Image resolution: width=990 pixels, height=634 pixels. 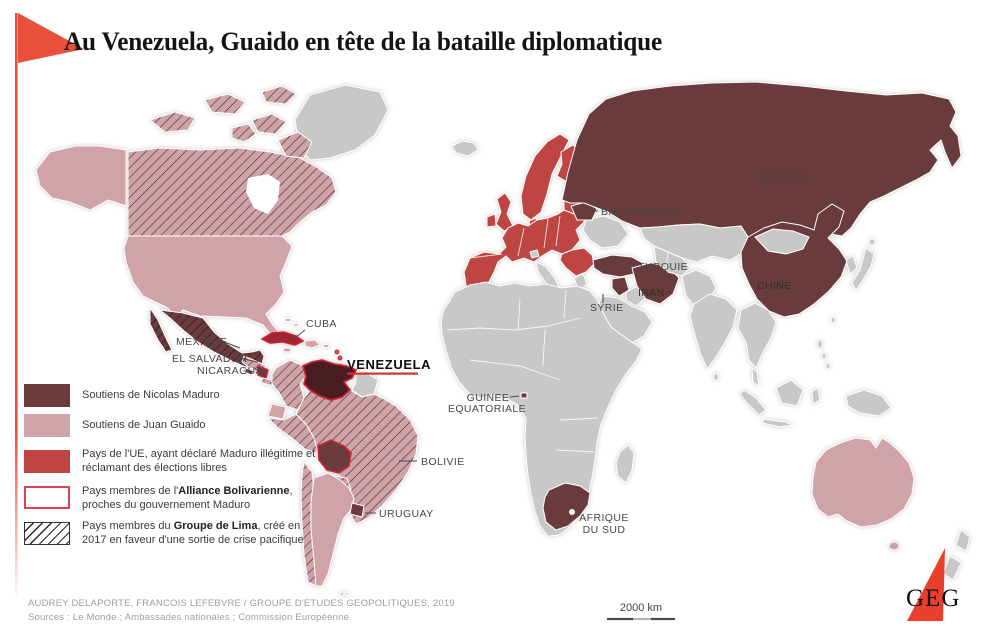 I want to click on island-java, so click(x=778, y=423).